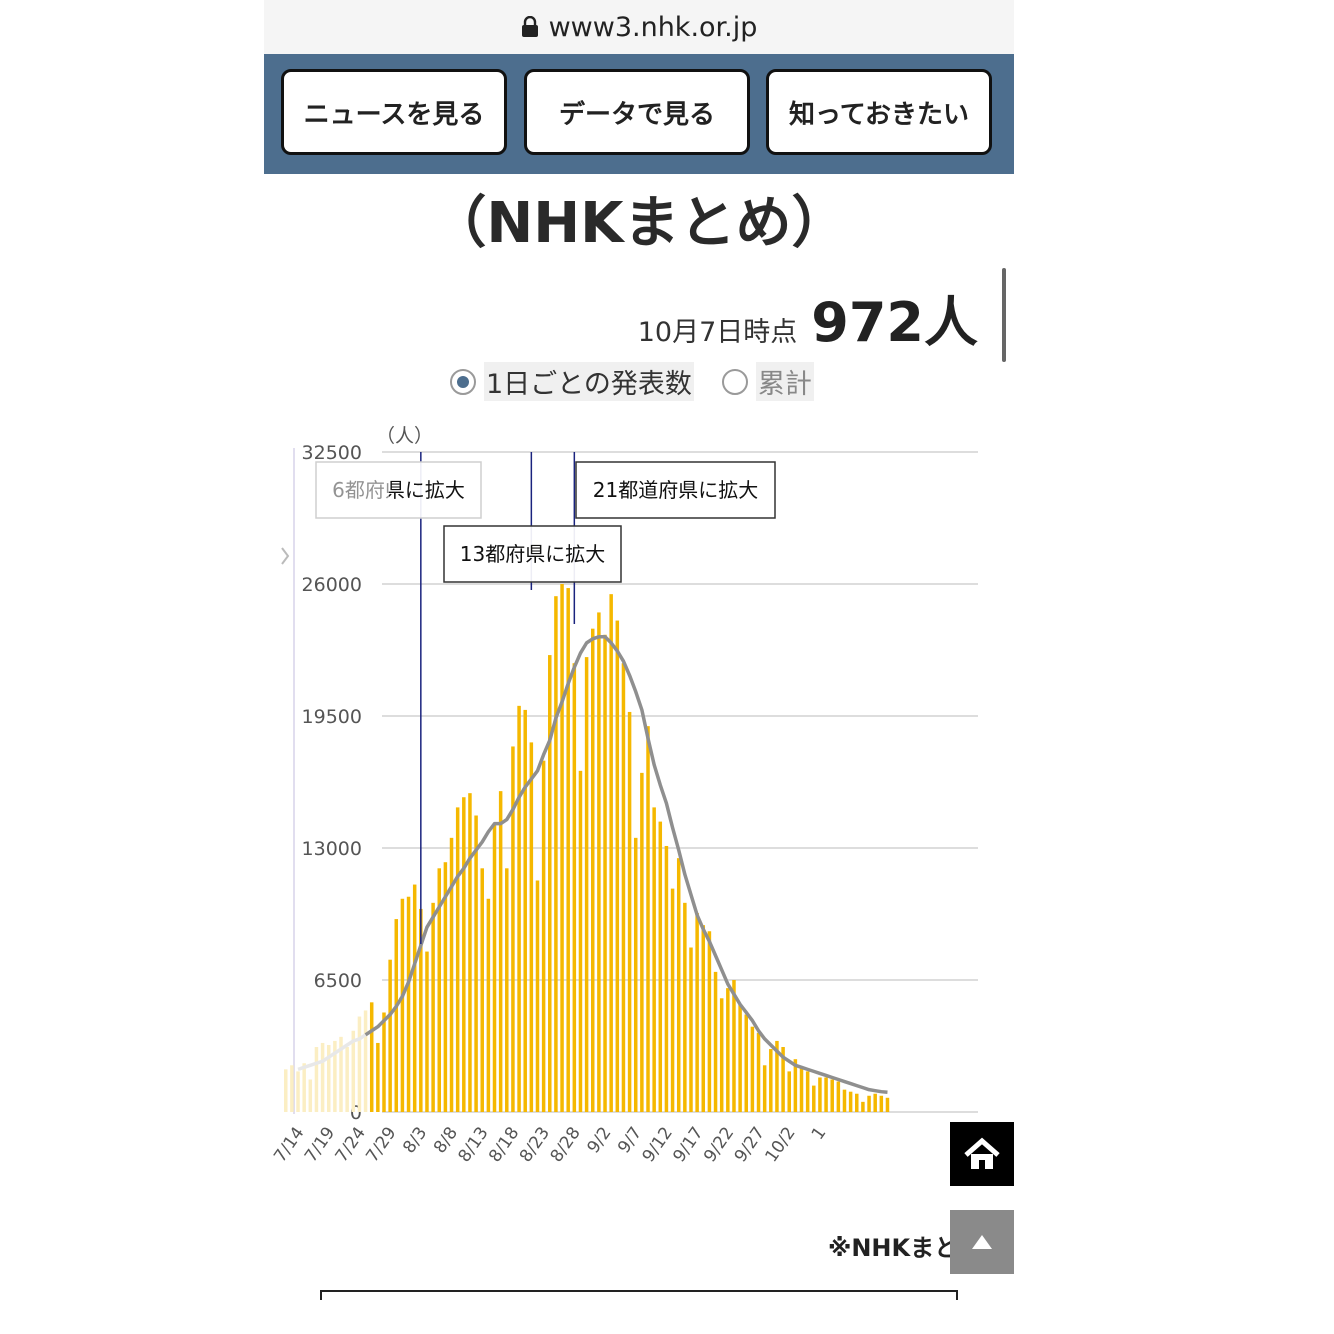 The image size is (1334, 1334). I want to click on url-text: www3.nhk.or.jp, so click(653, 27).